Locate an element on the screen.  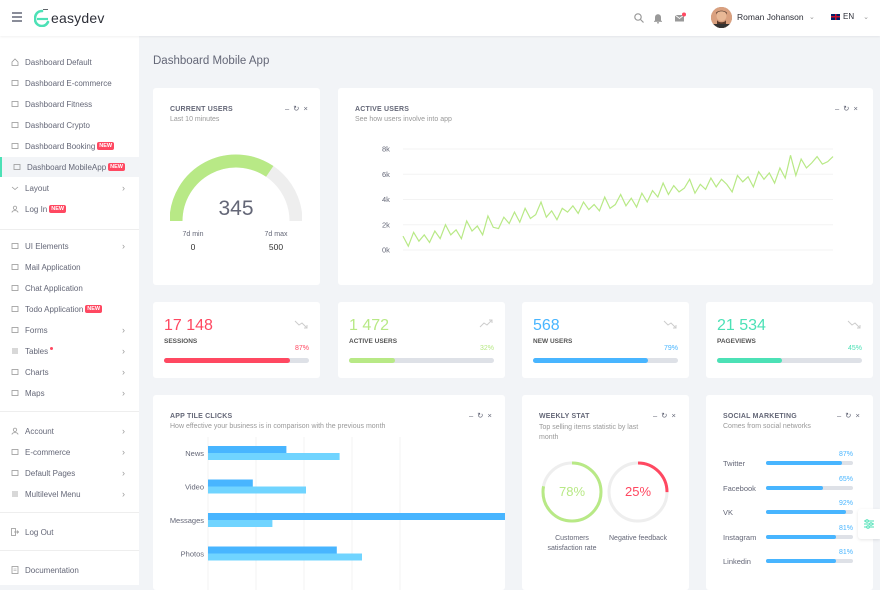
sliders-icon is located at coordinates (869, 524).